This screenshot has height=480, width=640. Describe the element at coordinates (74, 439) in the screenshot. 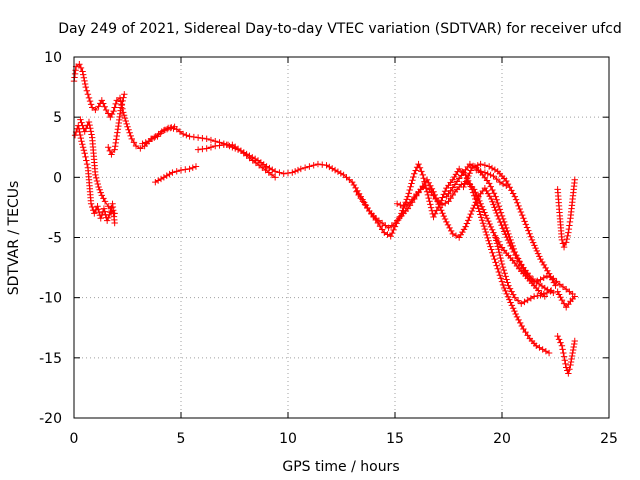

I see `x-tick-label: 0` at that location.